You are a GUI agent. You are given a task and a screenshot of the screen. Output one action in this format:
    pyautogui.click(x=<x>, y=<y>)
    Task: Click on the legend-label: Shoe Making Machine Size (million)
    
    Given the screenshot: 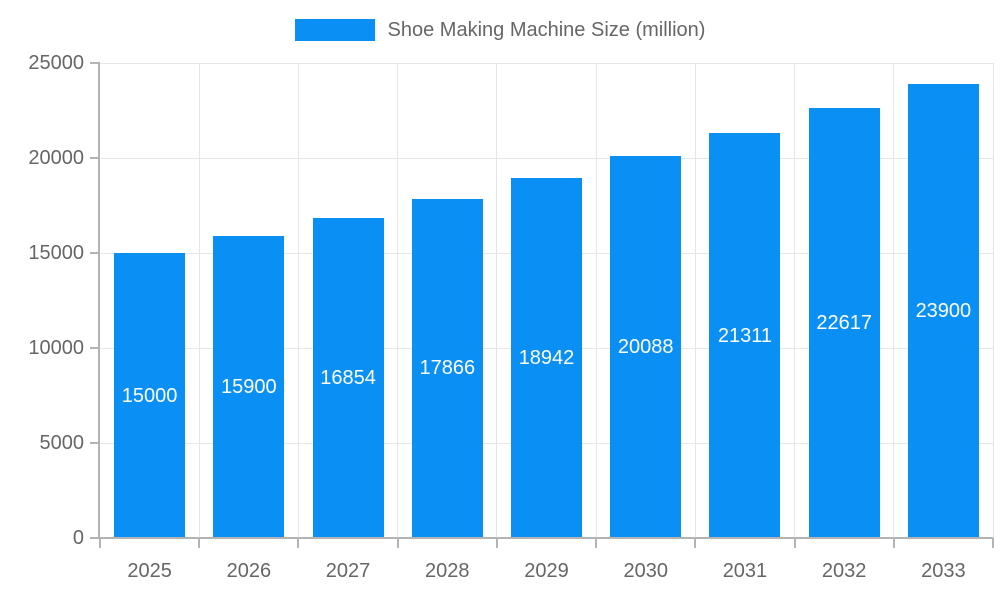 What is the action you would take?
    pyautogui.click(x=546, y=30)
    